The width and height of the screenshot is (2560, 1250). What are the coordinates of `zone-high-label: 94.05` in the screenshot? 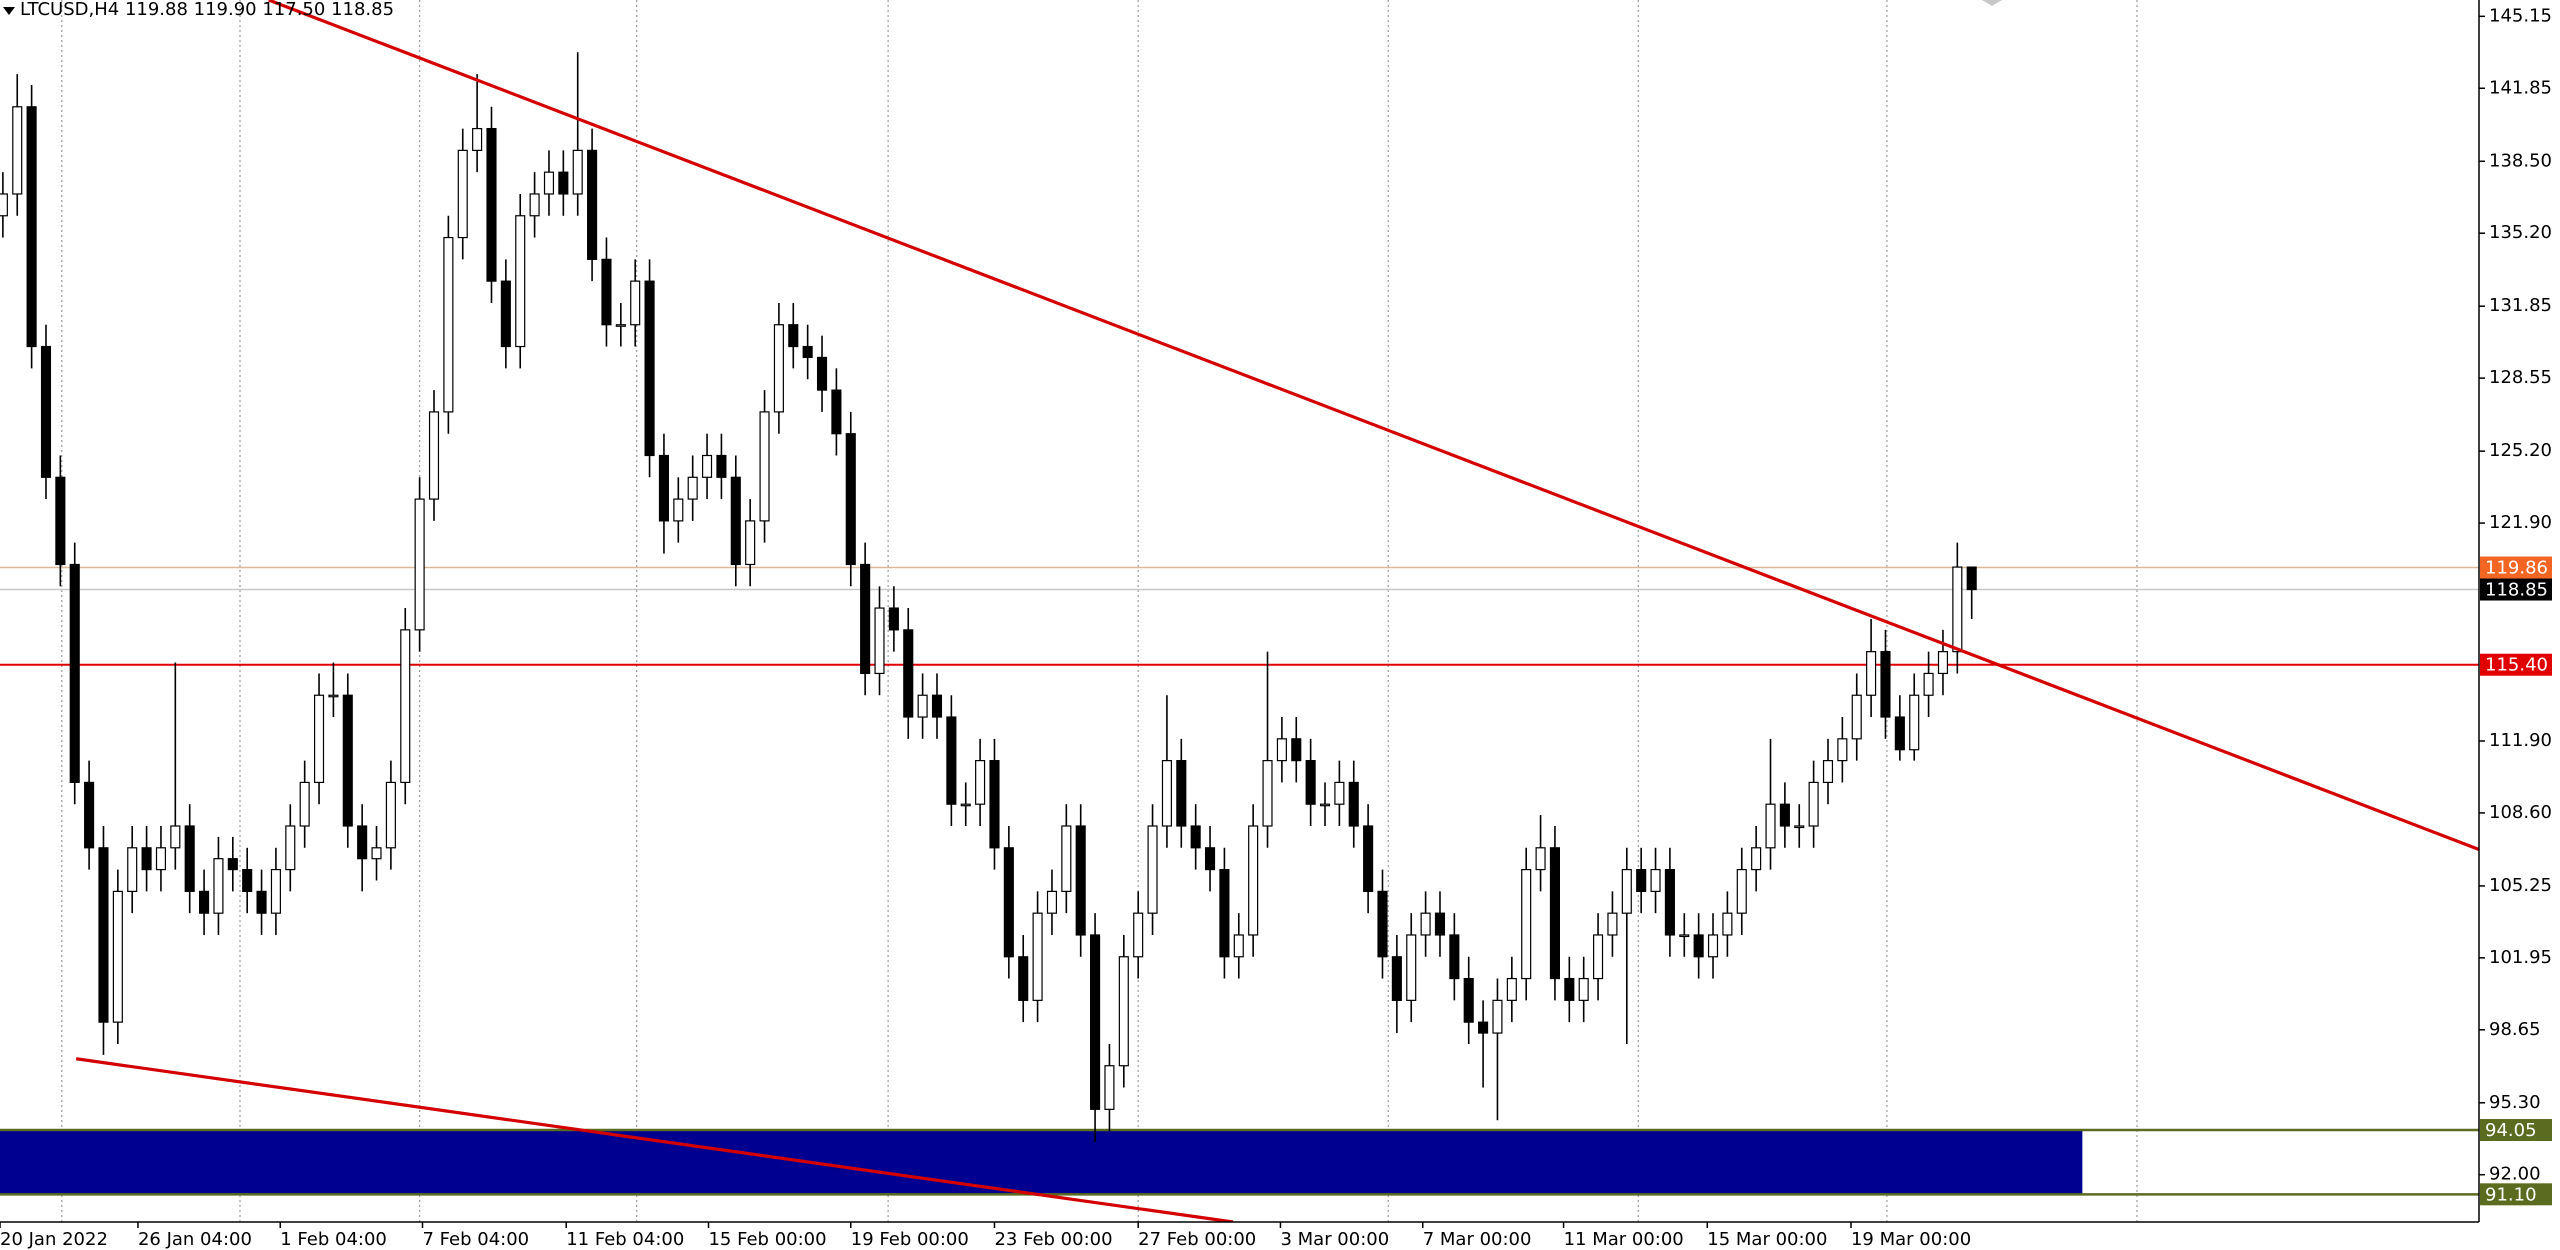 It's located at (2511, 1130).